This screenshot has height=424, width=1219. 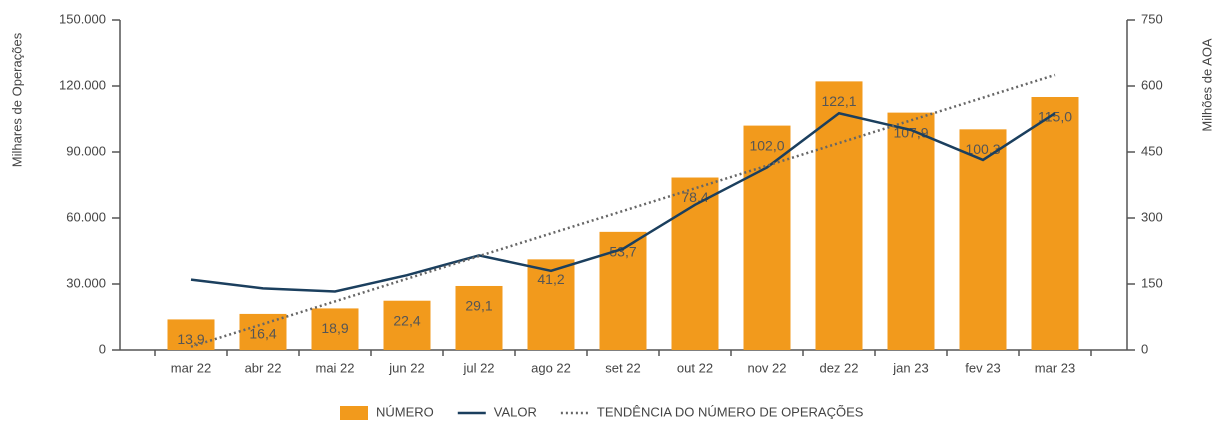 What do you see at coordinates (354, 413) in the screenshot?
I see `legend-swatch` at bounding box center [354, 413].